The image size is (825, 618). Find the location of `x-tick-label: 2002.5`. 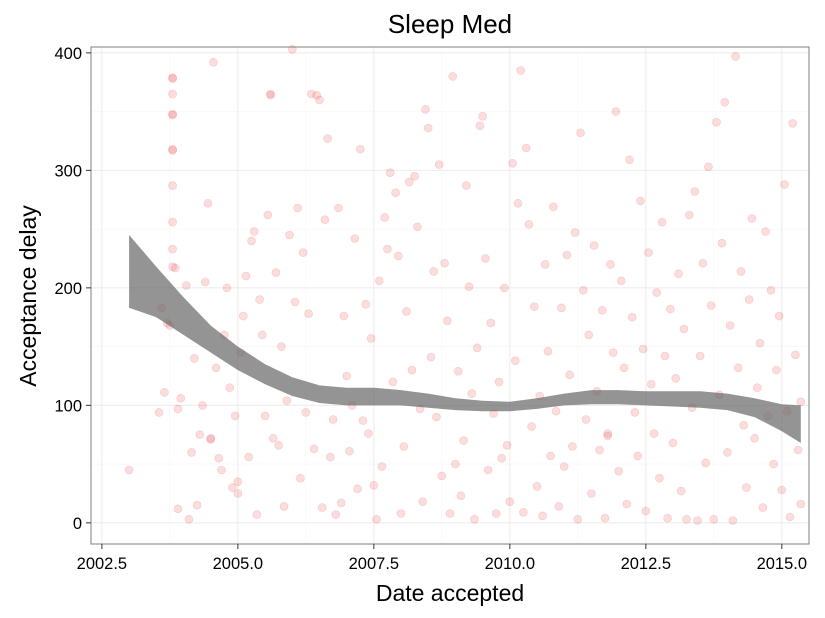

x-tick-label: 2002.5 is located at coordinates (102, 564).